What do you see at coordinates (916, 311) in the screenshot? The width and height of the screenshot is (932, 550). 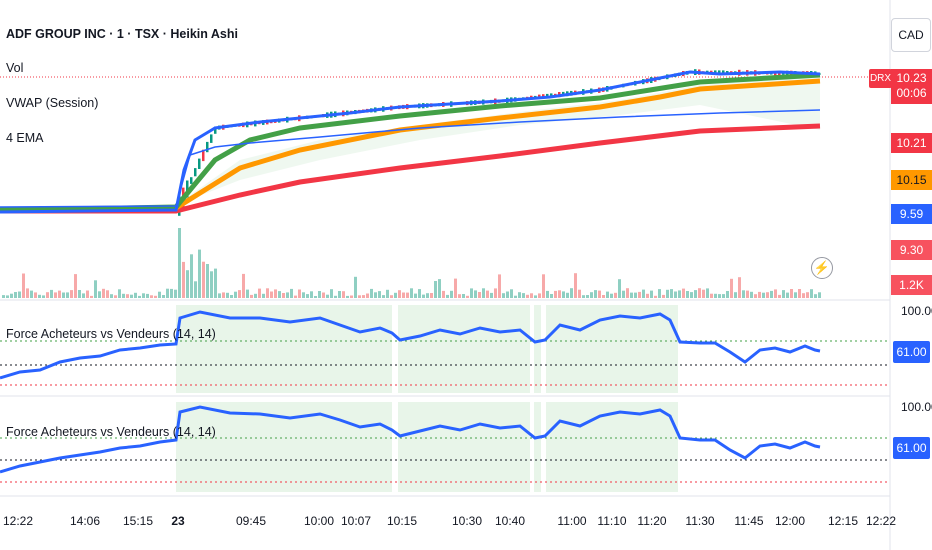 I see `osc-scale-top-1: 100.00` at bounding box center [916, 311].